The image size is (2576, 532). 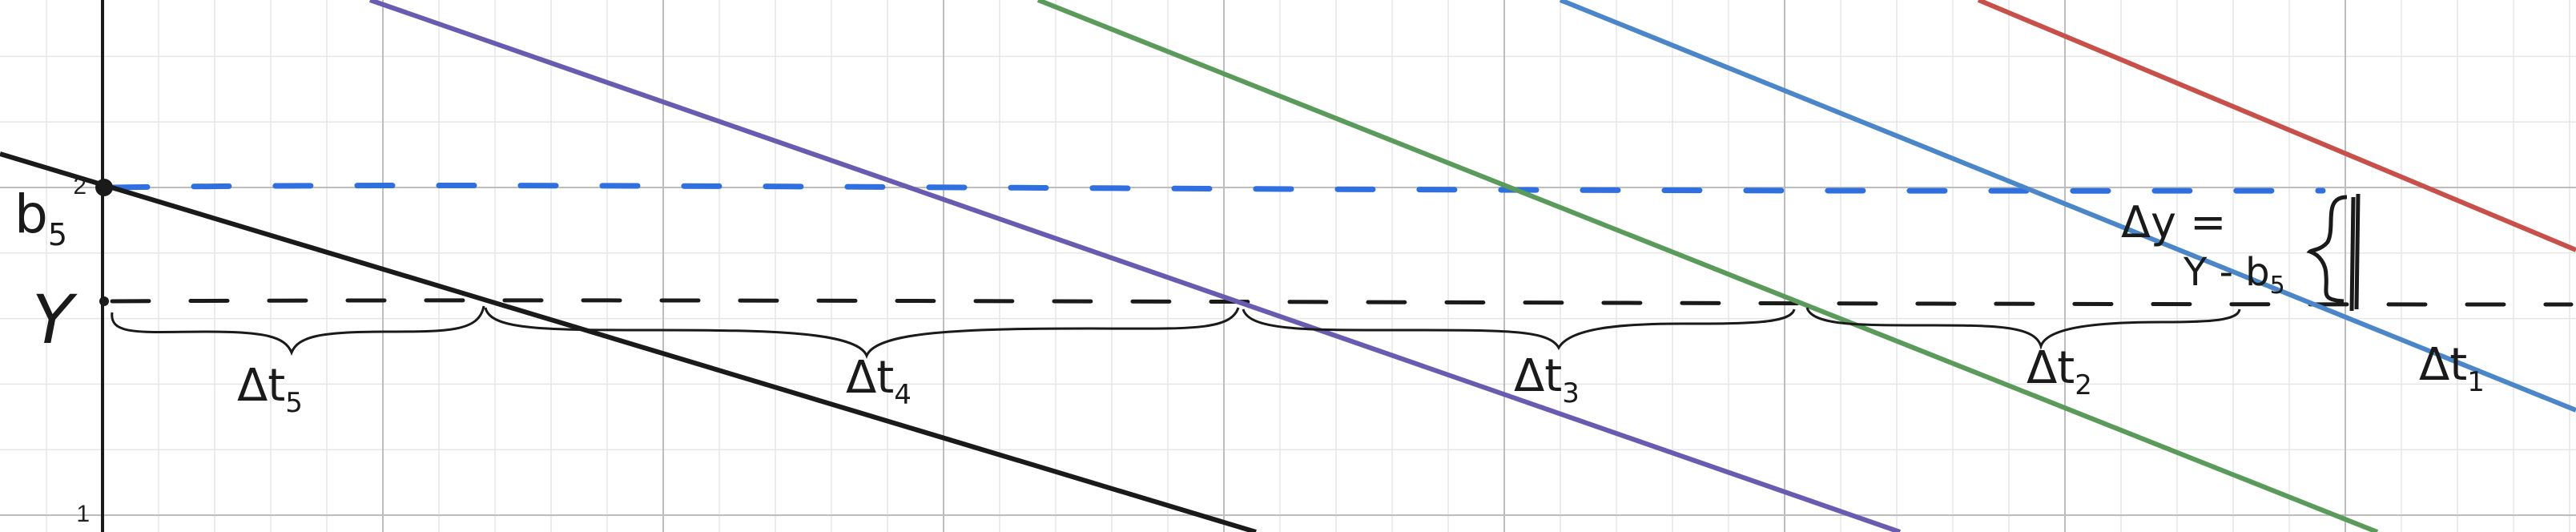 What do you see at coordinates (2452, 368) in the screenshot?
I see `delta-t1-label: Δt1` at bounding box center [2452, 368].